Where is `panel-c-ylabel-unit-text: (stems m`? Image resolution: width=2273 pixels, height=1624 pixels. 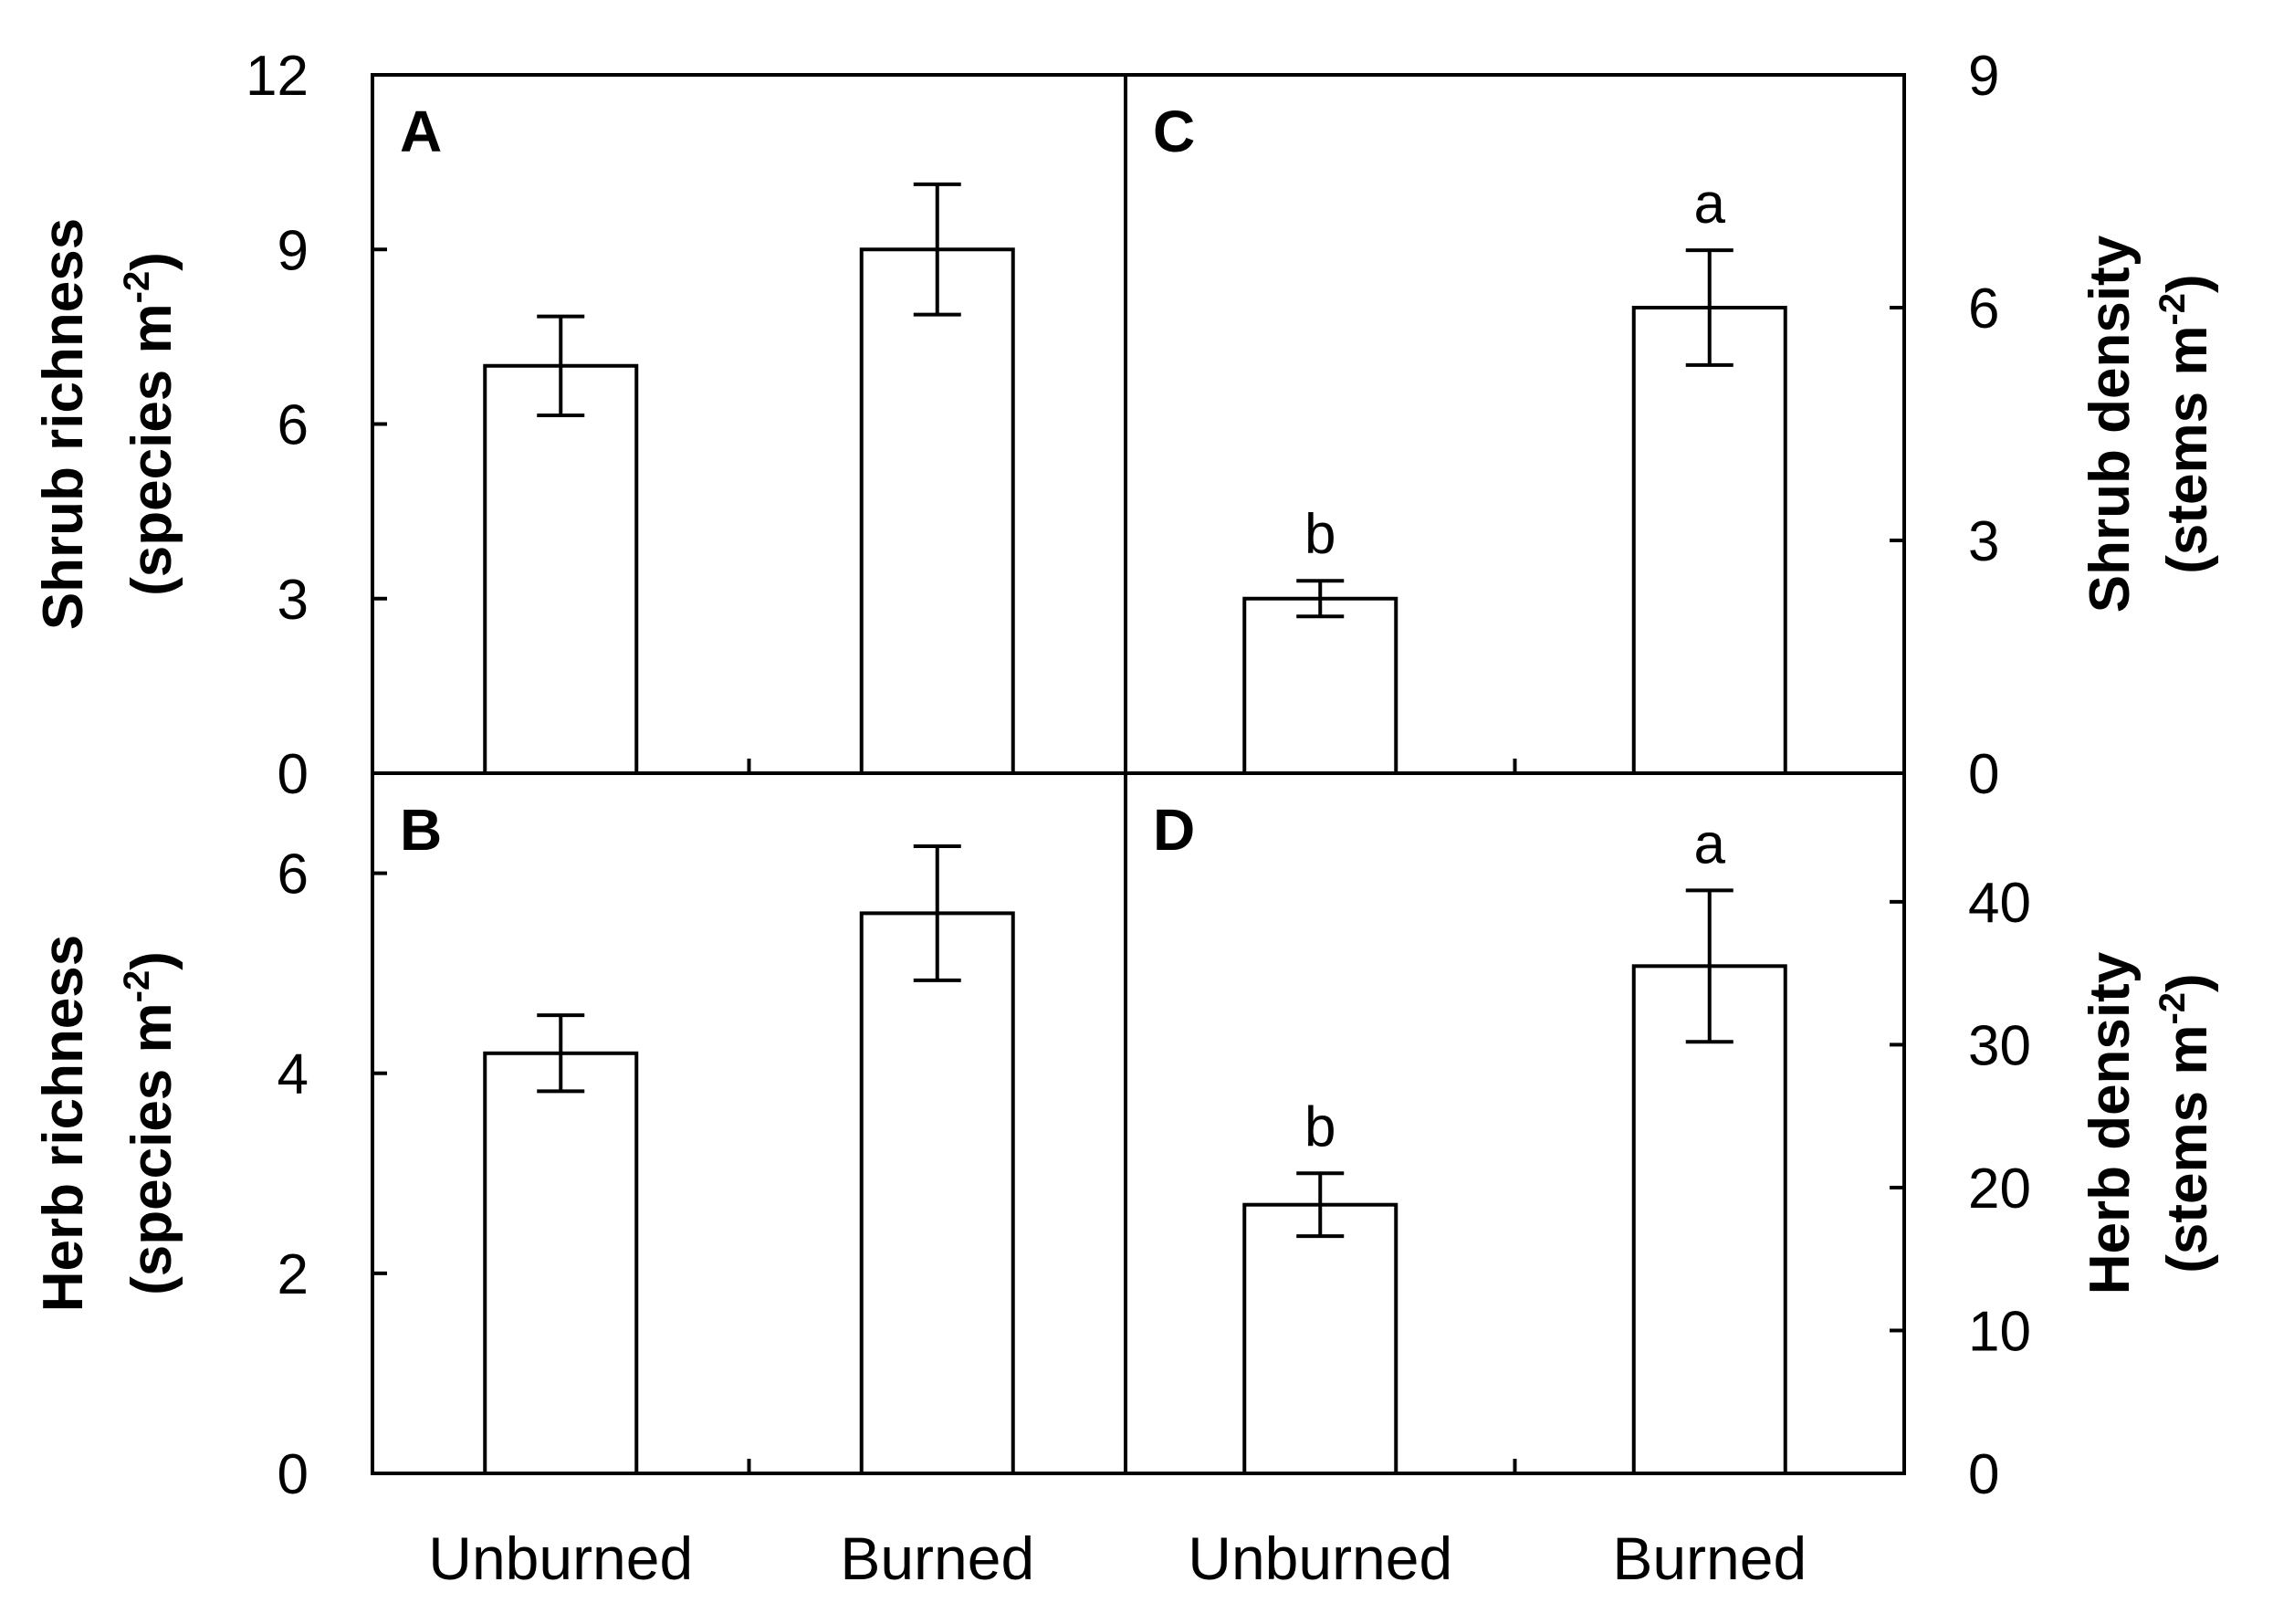 panel-c-ylabel-unit-text: (stems m is located at coordinates (2187, 450).